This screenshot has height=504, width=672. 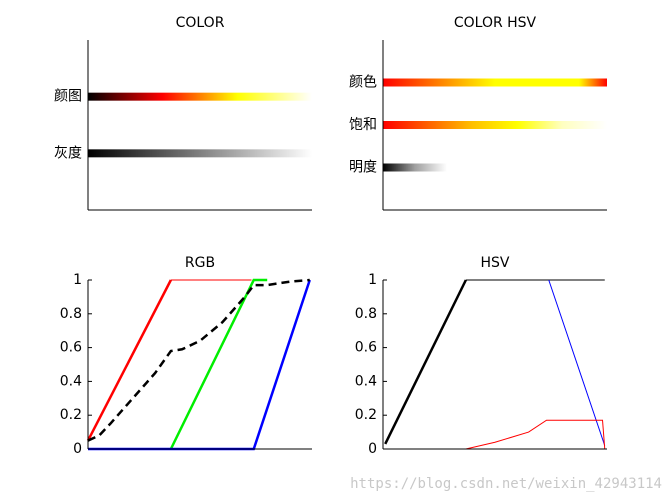 I want to click on chart-title: RGB, so click(x=200, y=263).